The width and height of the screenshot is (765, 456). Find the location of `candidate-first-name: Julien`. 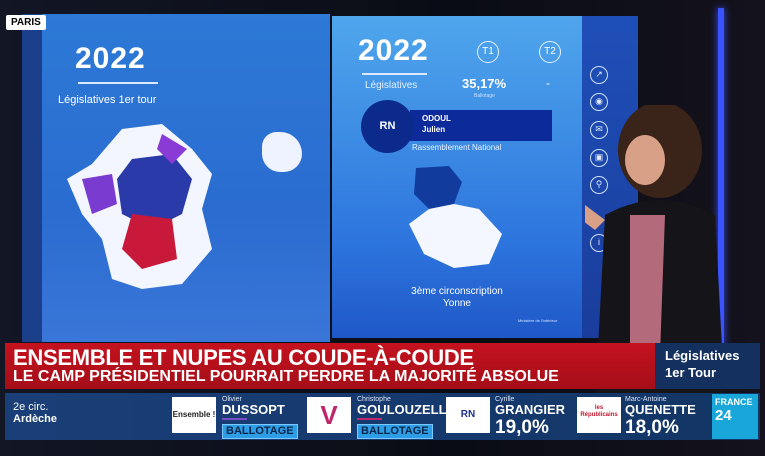

candidate-first-name: Julien is located at coordinates (434, 129).